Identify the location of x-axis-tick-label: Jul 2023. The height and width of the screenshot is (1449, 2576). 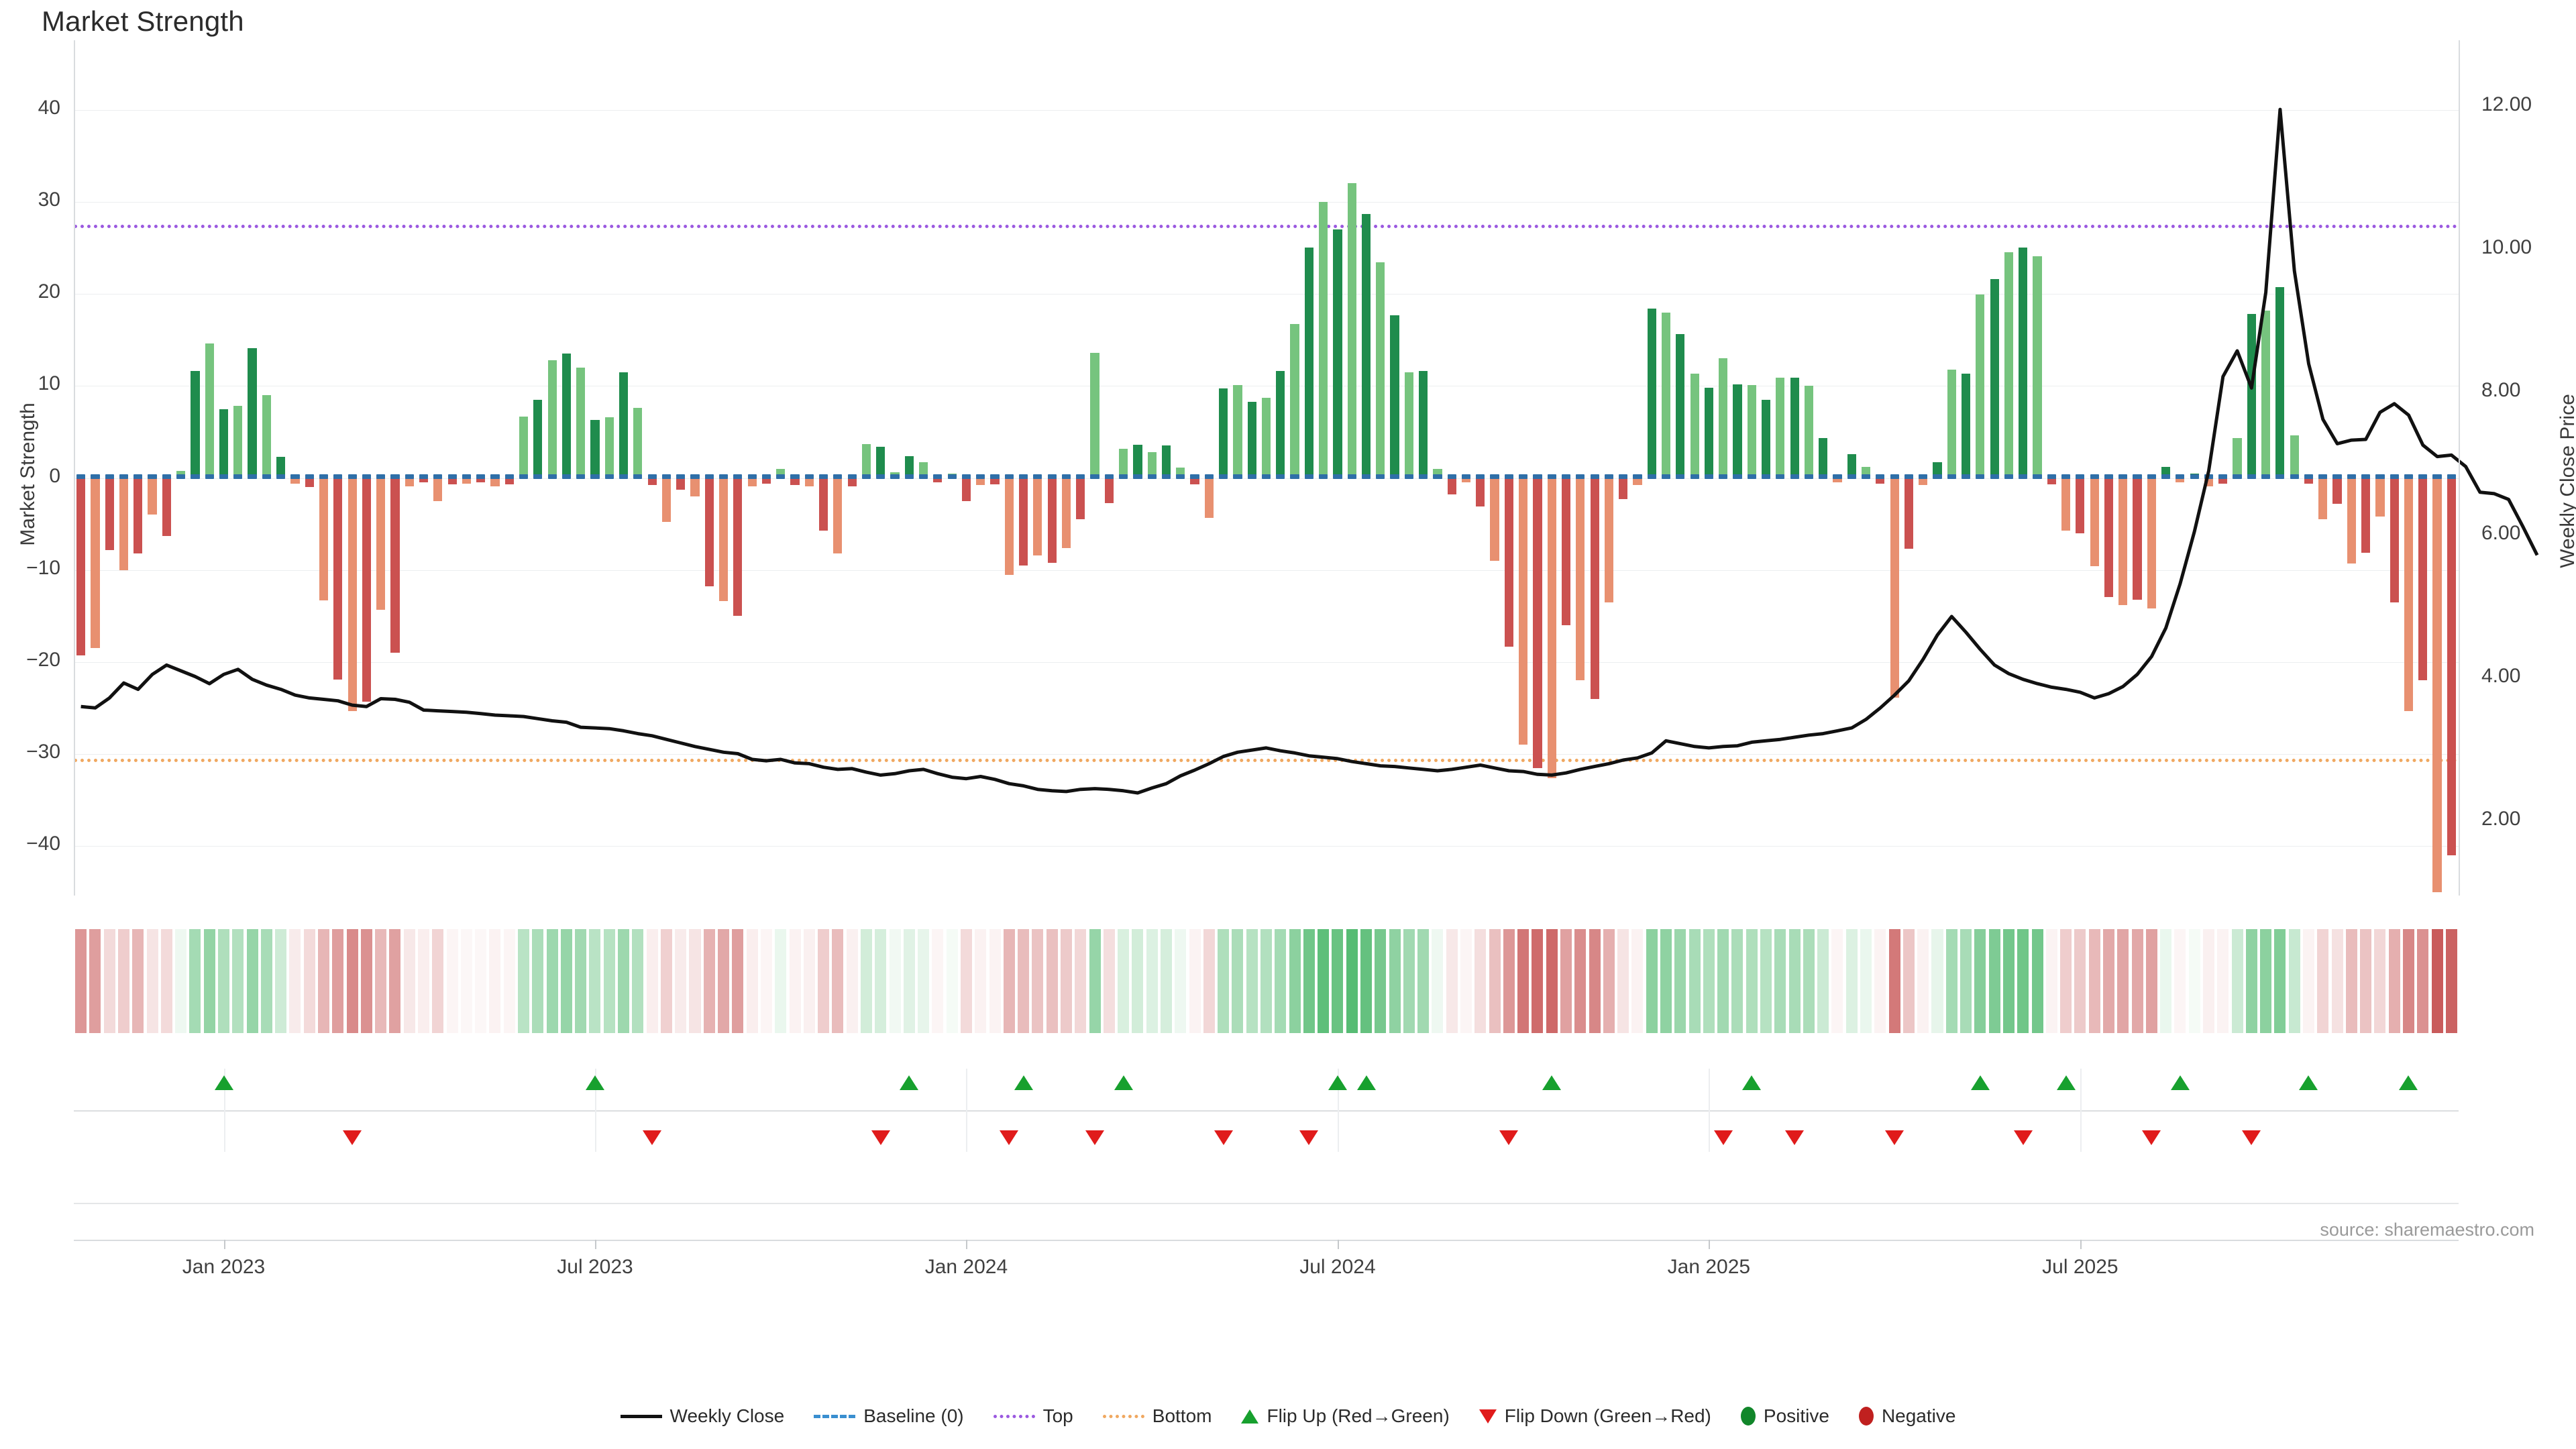
(595, 1267).